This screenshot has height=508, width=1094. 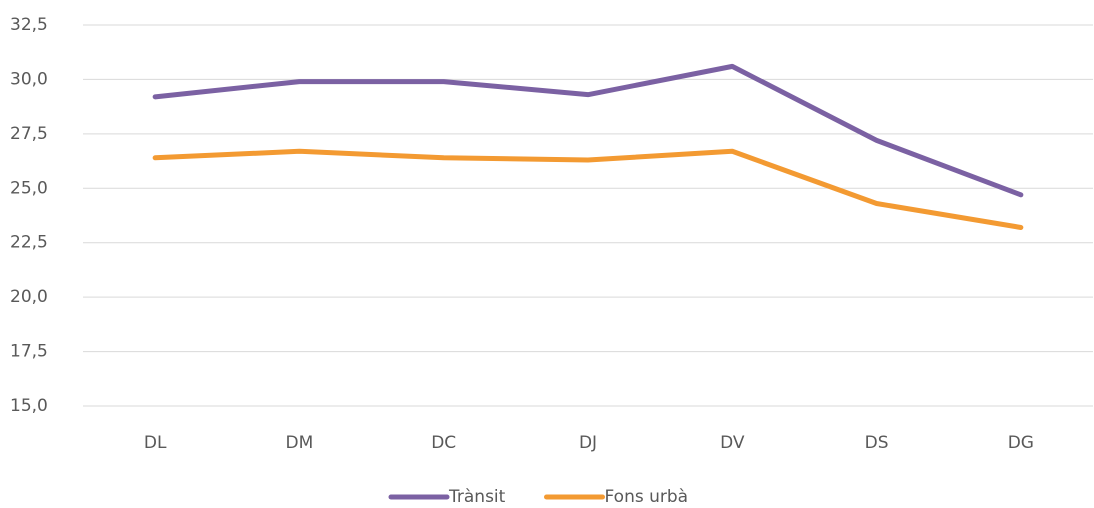 What do you see at coordinates (732, 443) in the screenshot?
I see `x-tick-label: DV` at bounding box center [732, 443].